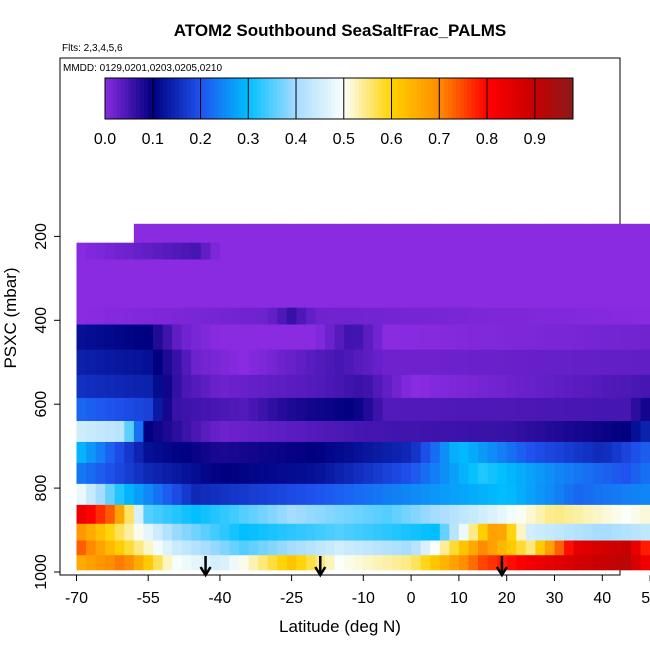 The width and height of the screenshot is (650, 650). I want to click on x-tick-label: 30, so click(555, 598).